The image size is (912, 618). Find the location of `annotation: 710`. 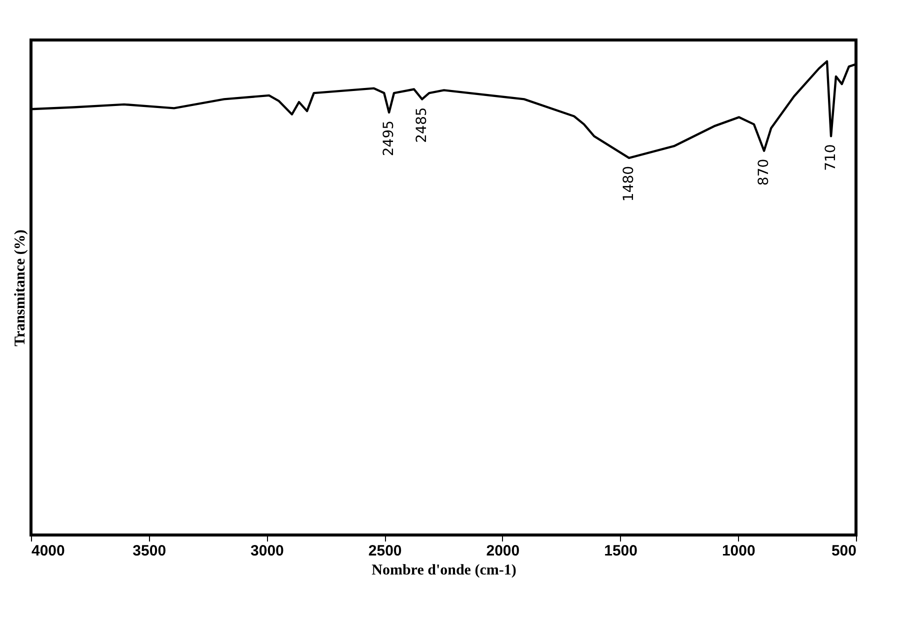

annotation: 710 is located at coordinates (831, 157).